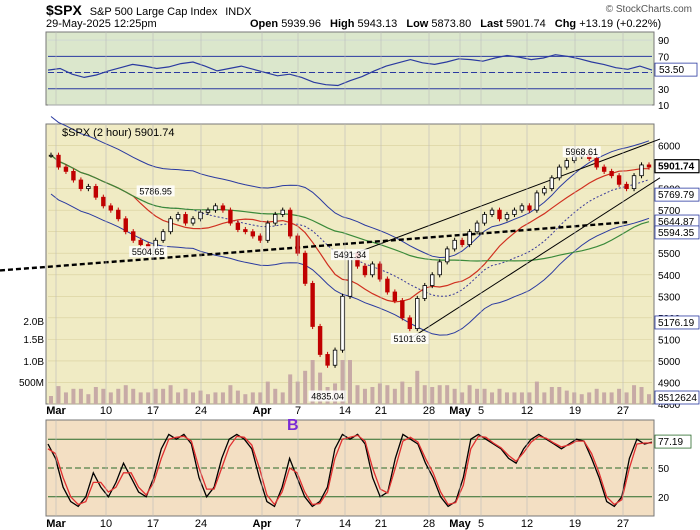 The image size is (700, 530). Describe the element at coordinates (451, 24) in the screenshot. I see `low-value: 5873.80` at that location.